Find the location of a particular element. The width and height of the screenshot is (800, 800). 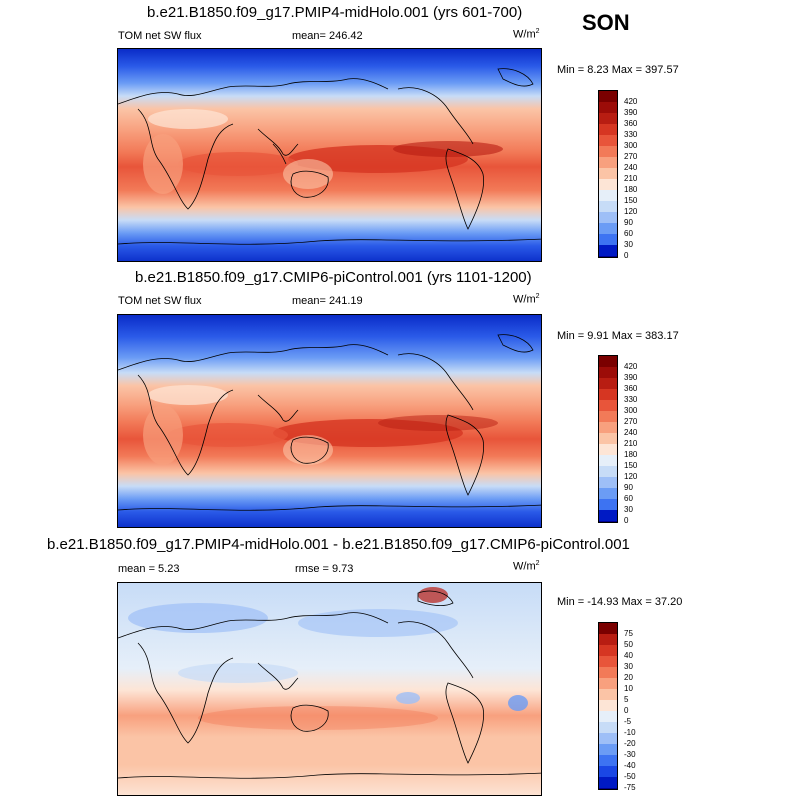

panel3-unit: W/m2 is located at coordinates (526, 566).